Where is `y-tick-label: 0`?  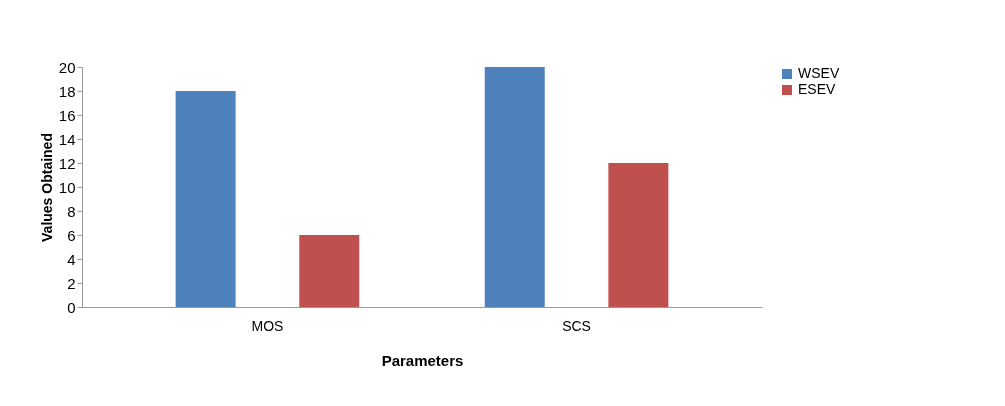
y-tick-label: 0 is located at coordinates (71, 307).